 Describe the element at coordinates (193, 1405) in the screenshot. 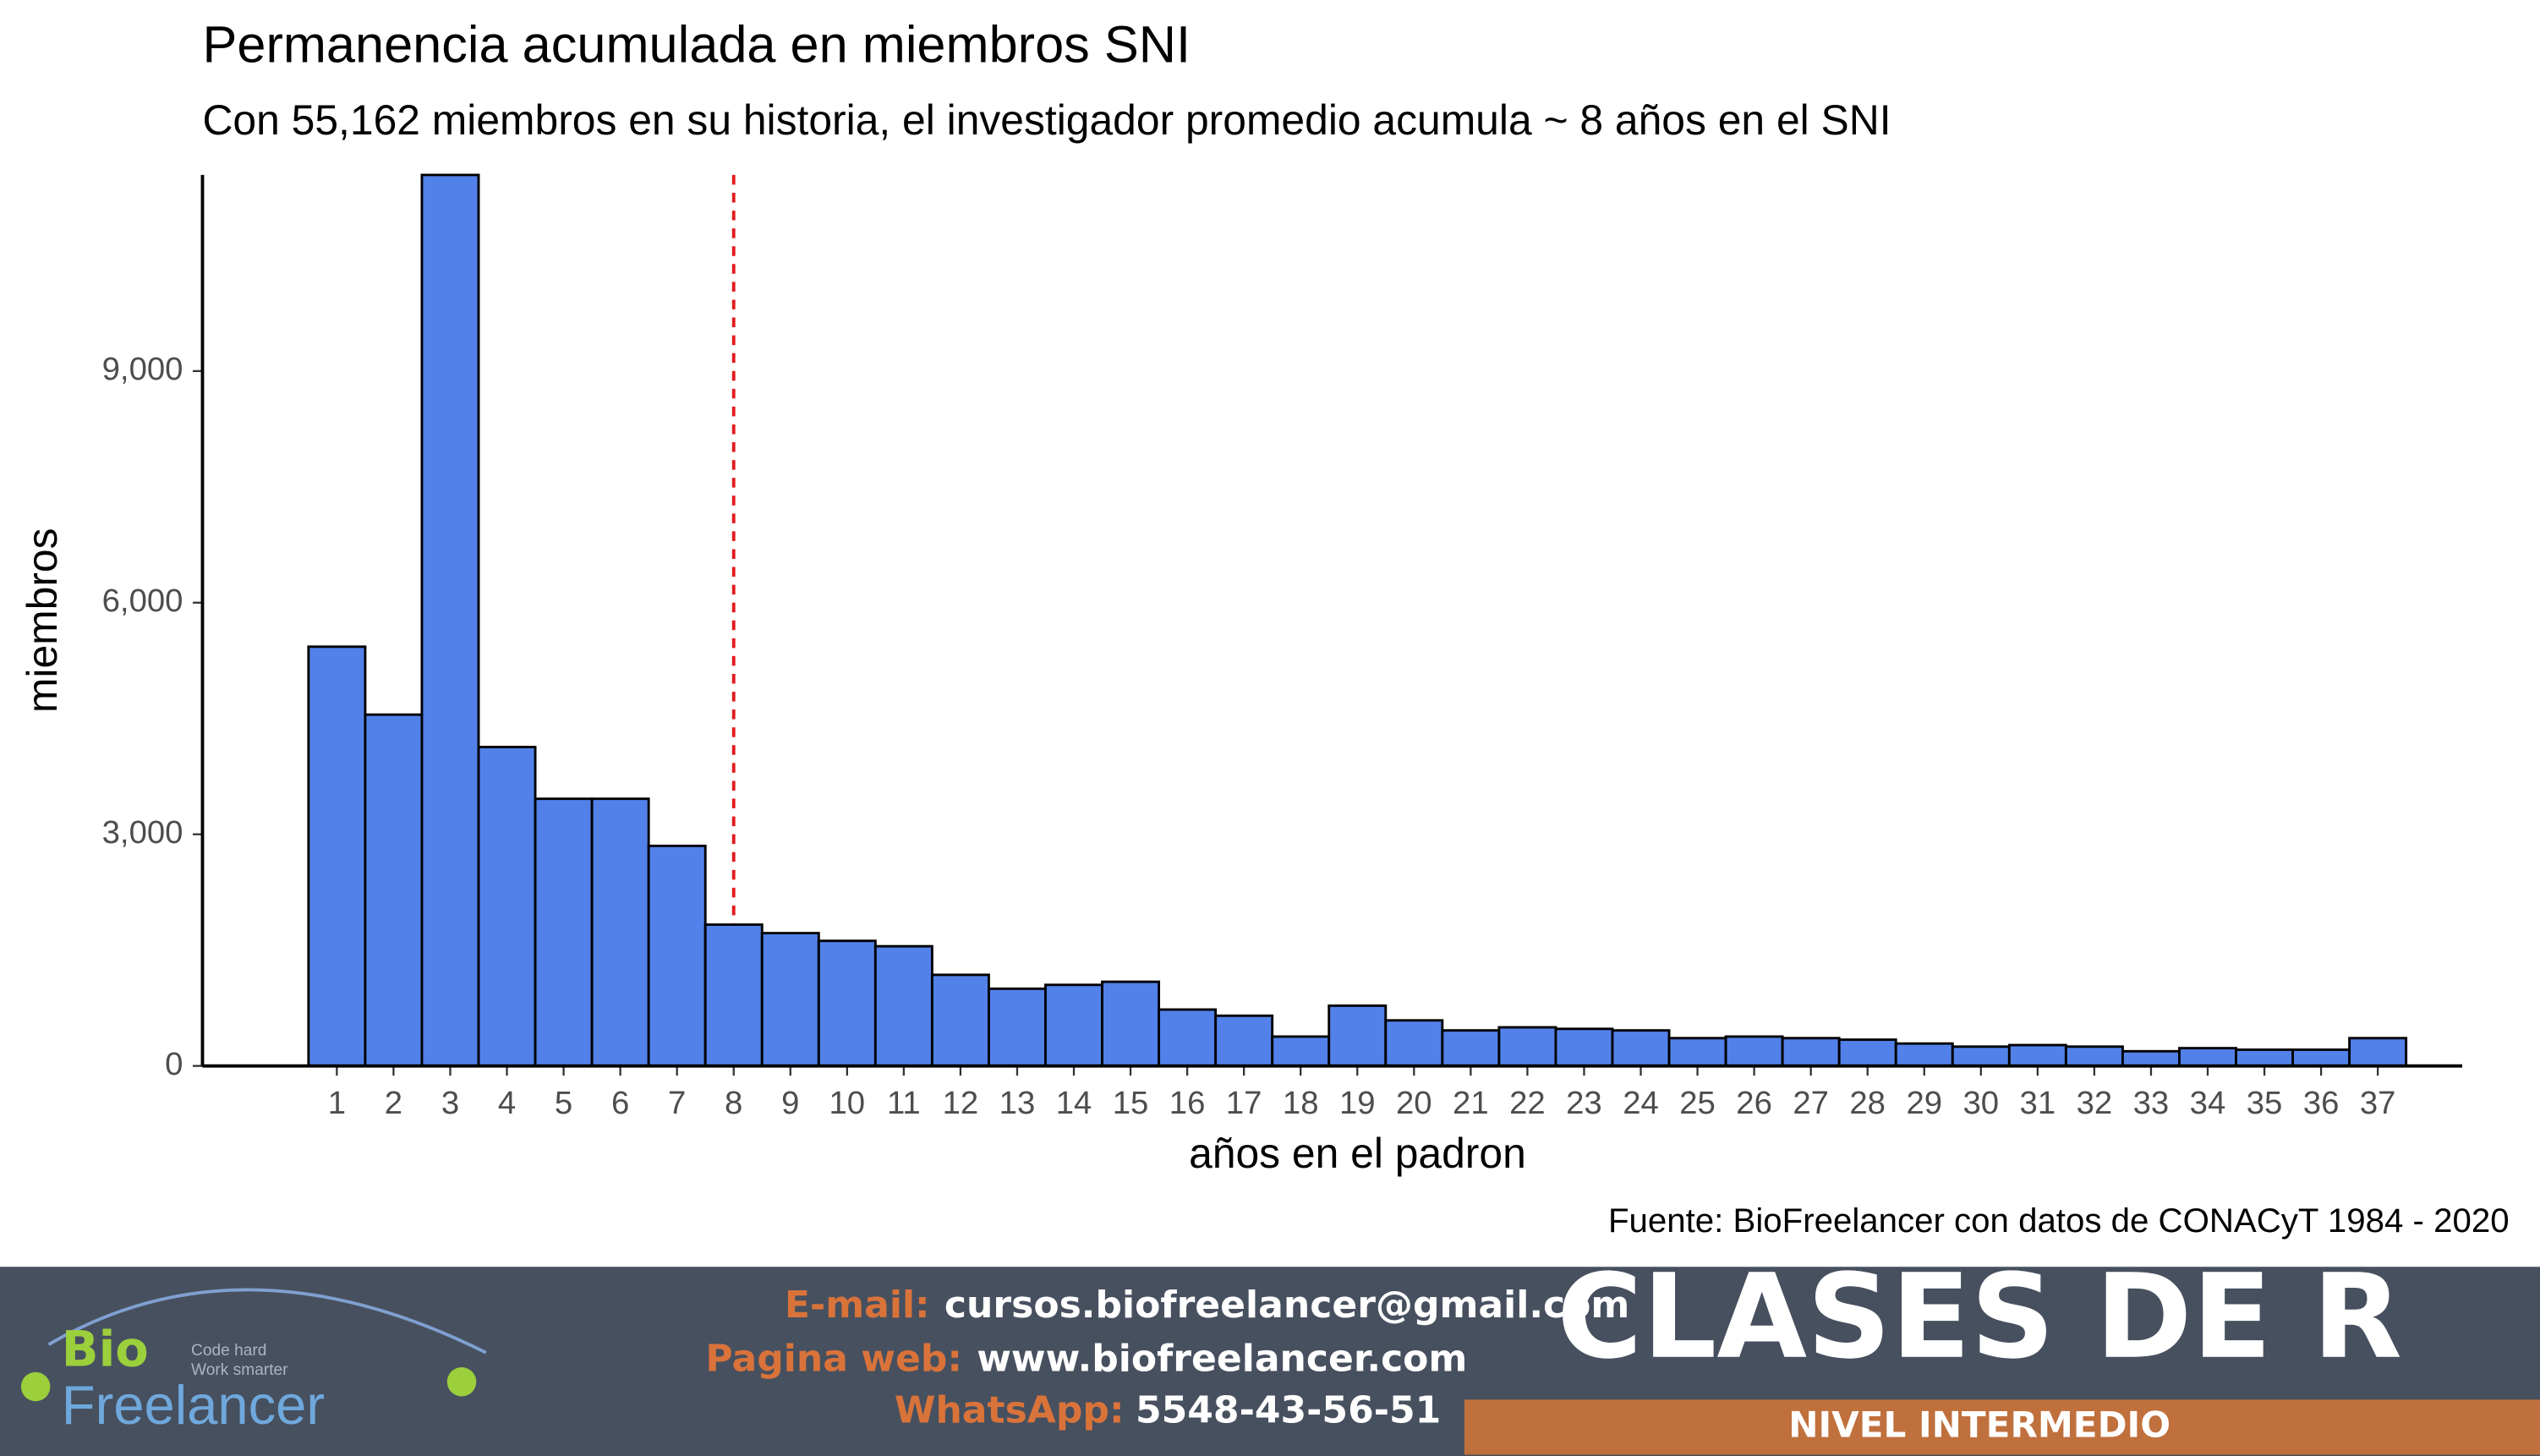

I see `logo-bottom: Freelancer` at that location.